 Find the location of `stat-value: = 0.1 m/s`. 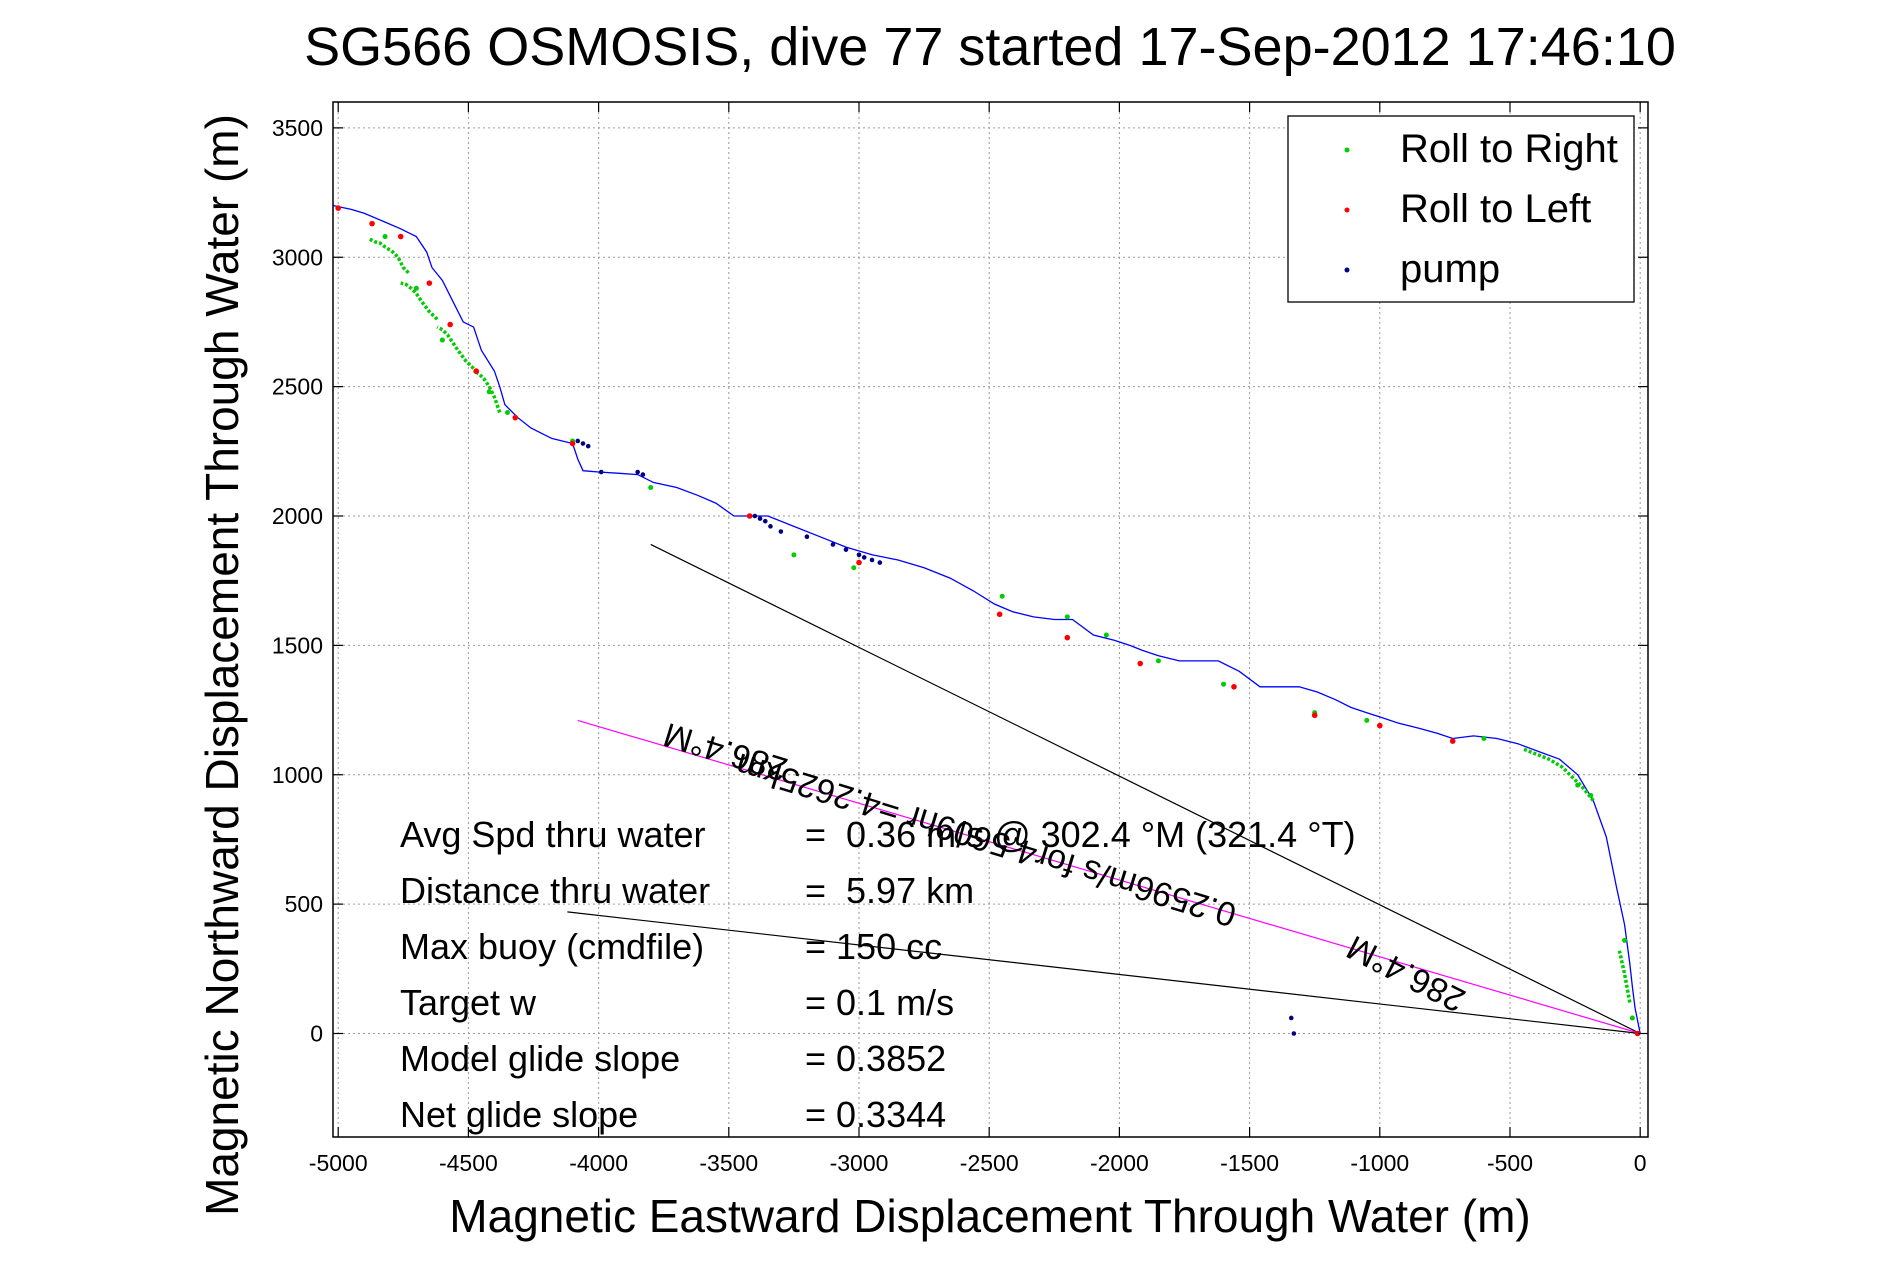

stat-value: = 0.1 m/s is located at coordinates (879, 1002).